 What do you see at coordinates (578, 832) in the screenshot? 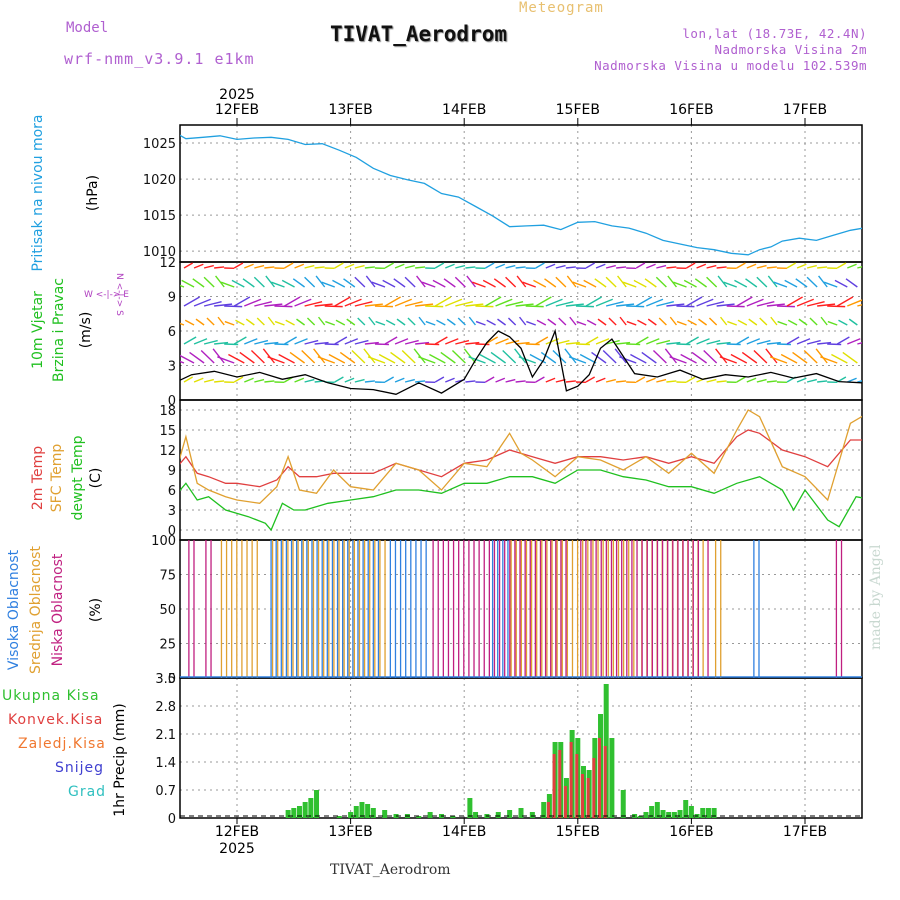
I see `bottom-date-label: 15FEB` at bounding box center [578, 832].